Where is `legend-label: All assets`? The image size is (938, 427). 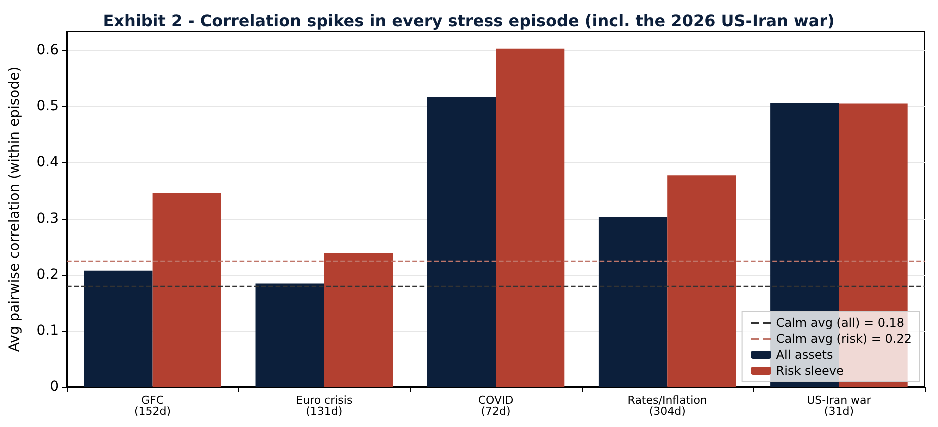
legend-label: All assets is located at coordinates (805, 355).